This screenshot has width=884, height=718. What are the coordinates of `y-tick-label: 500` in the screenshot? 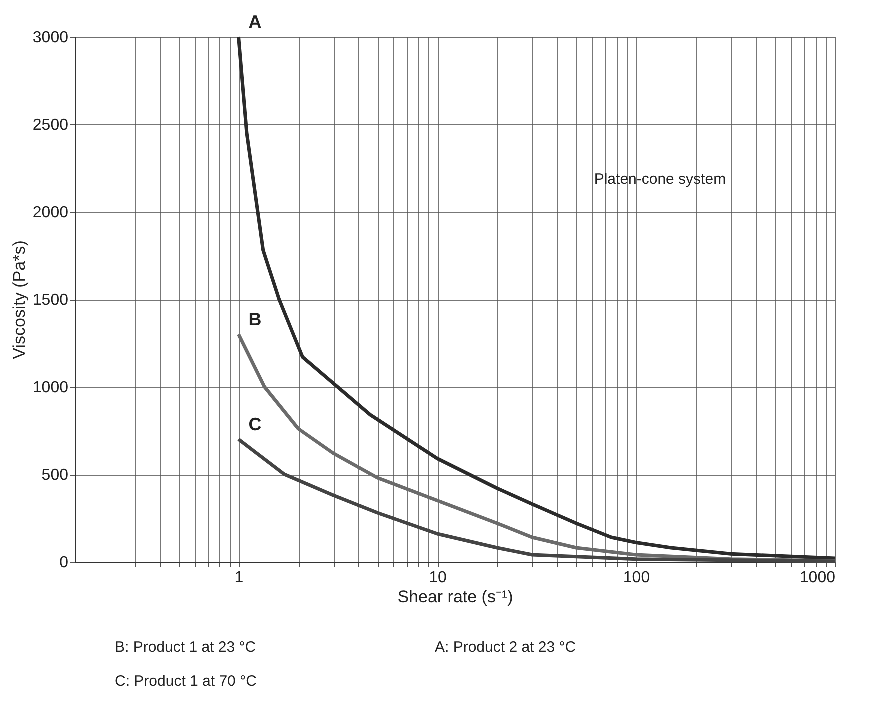 It's located at (55, 475).